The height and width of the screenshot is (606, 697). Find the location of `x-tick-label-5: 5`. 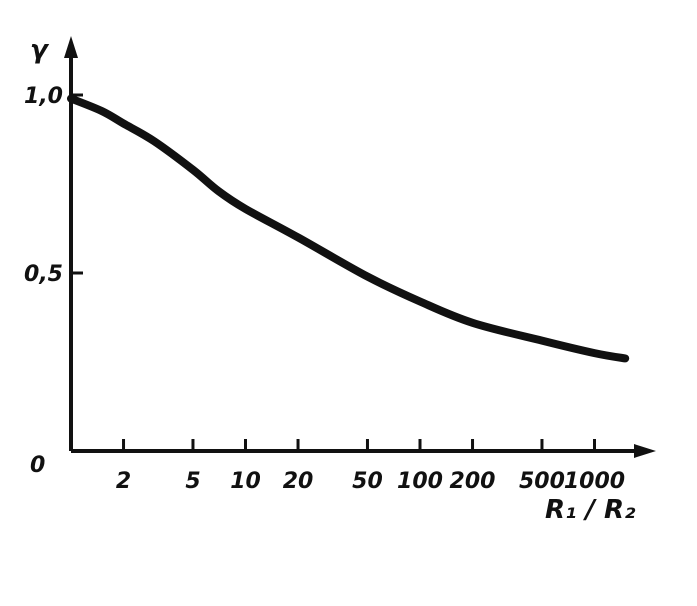

x-tick-label-5: 5 is located at coordinates (192, 481).